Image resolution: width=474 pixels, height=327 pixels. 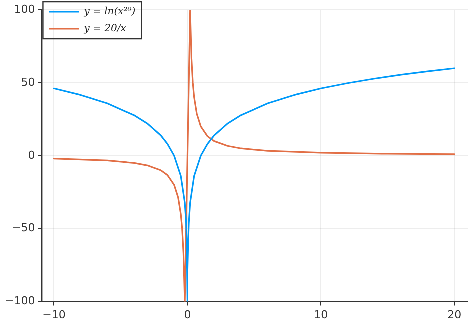 I want to click on x-tick-label: −10, so click(x=54, y=315).